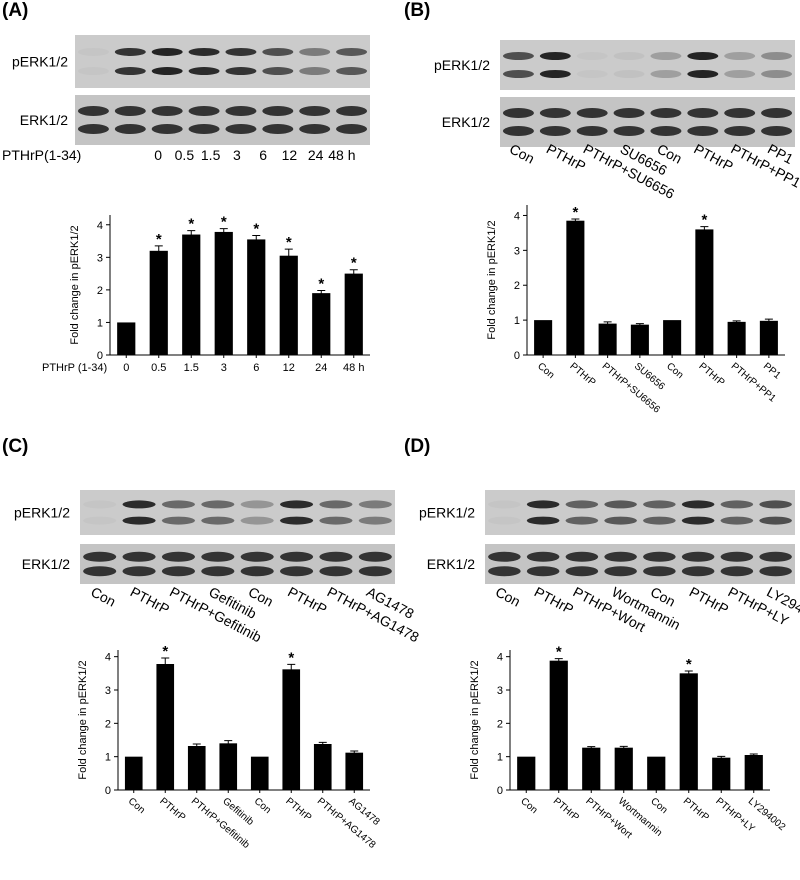 Image resolution: width=800 pixels, height=880 pixels. I want to click on blot-x-label: PTHrP(1-34), so click(41, 155).